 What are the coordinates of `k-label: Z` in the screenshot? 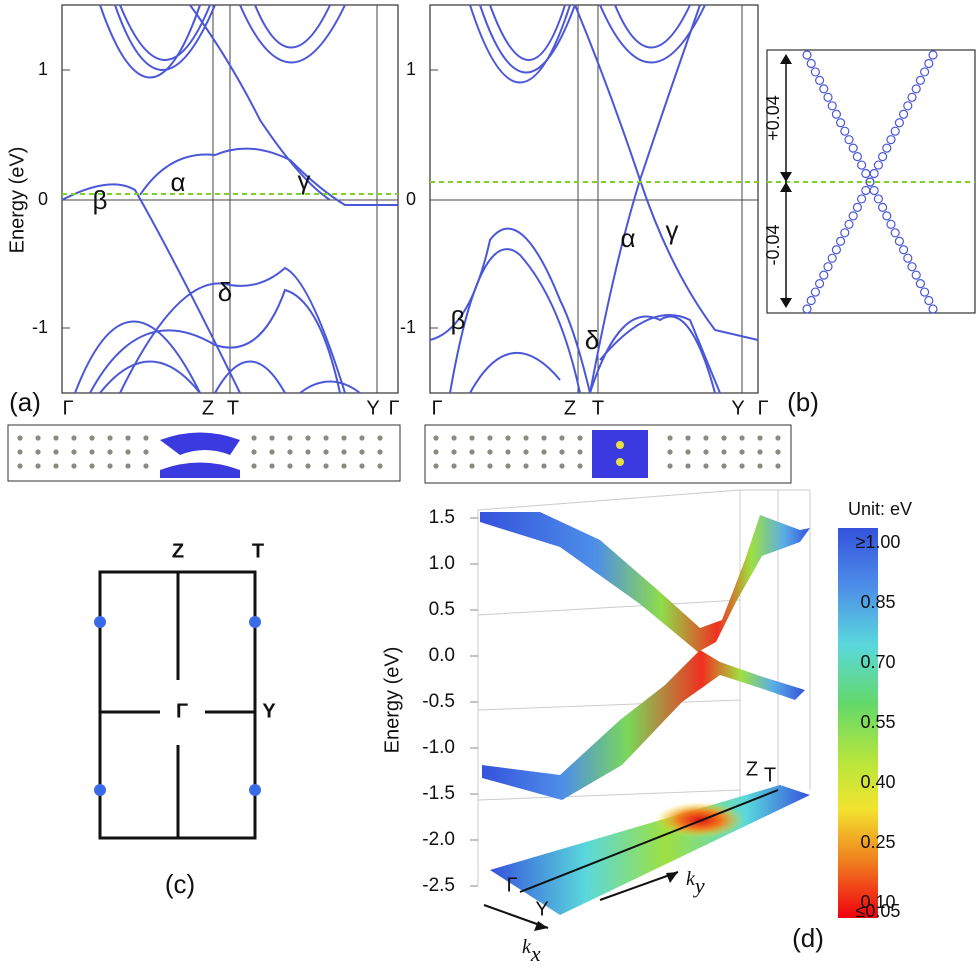 It's located at (178, 551).